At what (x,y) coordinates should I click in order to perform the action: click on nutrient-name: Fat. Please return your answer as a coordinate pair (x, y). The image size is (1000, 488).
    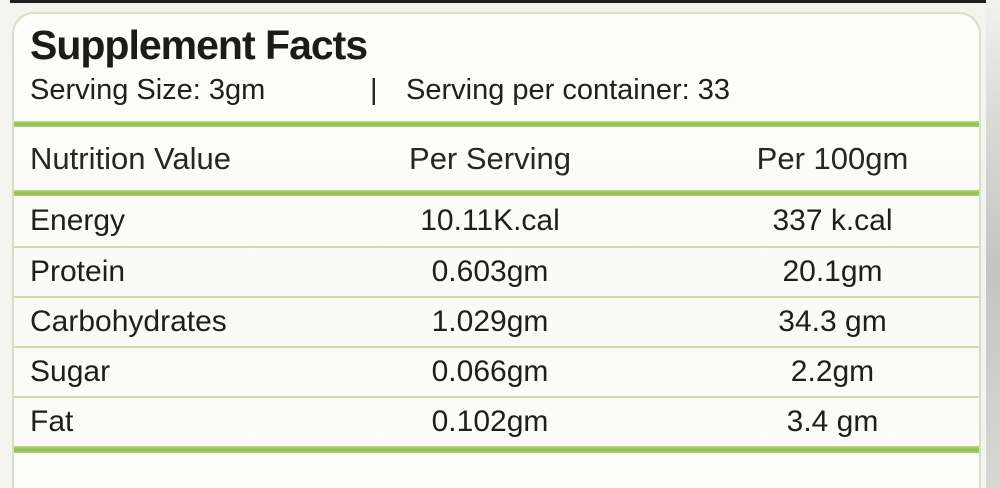
    Looking at the image, I should click on (52, 422).